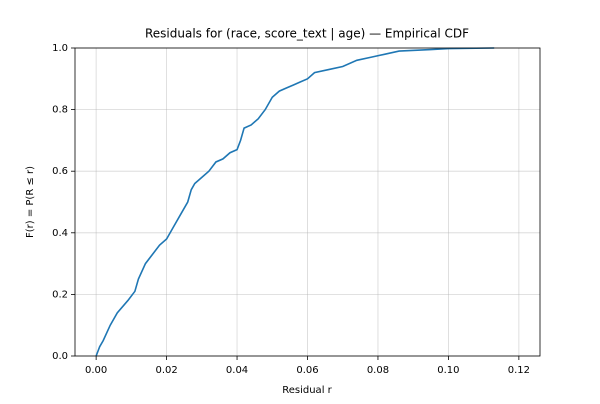  What do you see at coordinates (96, 370) in the screenshot?
I see `x-tick-label: 0.00` at bounding box center [96, 370].